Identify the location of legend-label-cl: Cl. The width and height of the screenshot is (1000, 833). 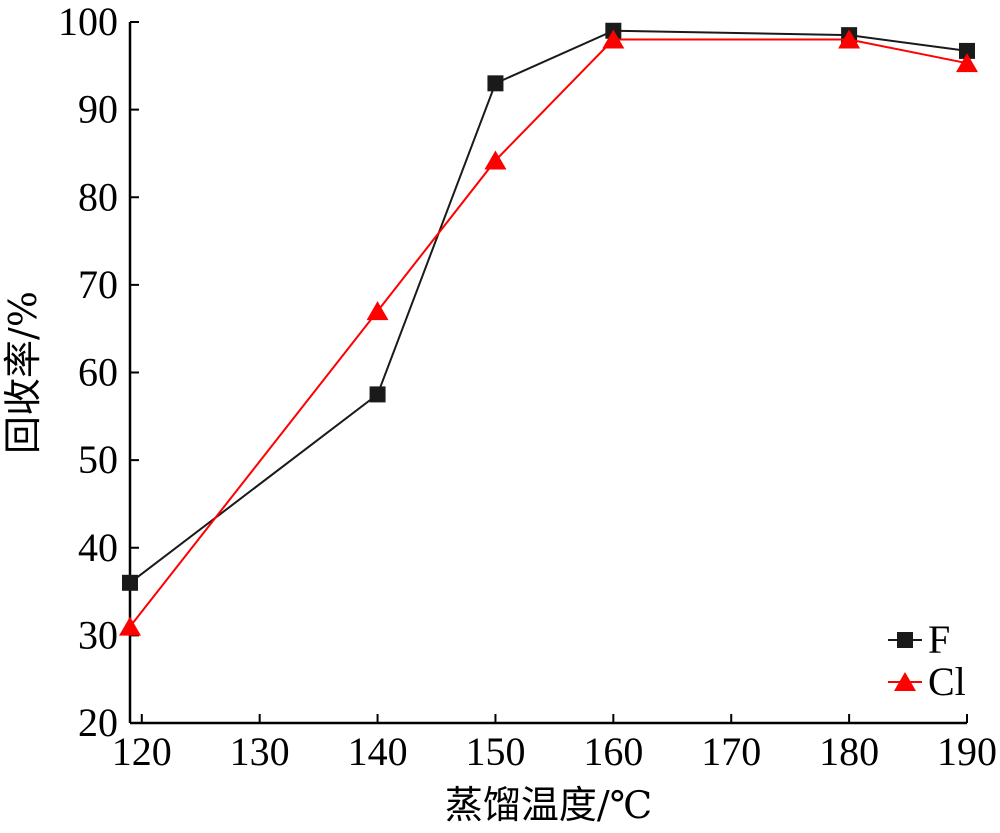
(947, 681).